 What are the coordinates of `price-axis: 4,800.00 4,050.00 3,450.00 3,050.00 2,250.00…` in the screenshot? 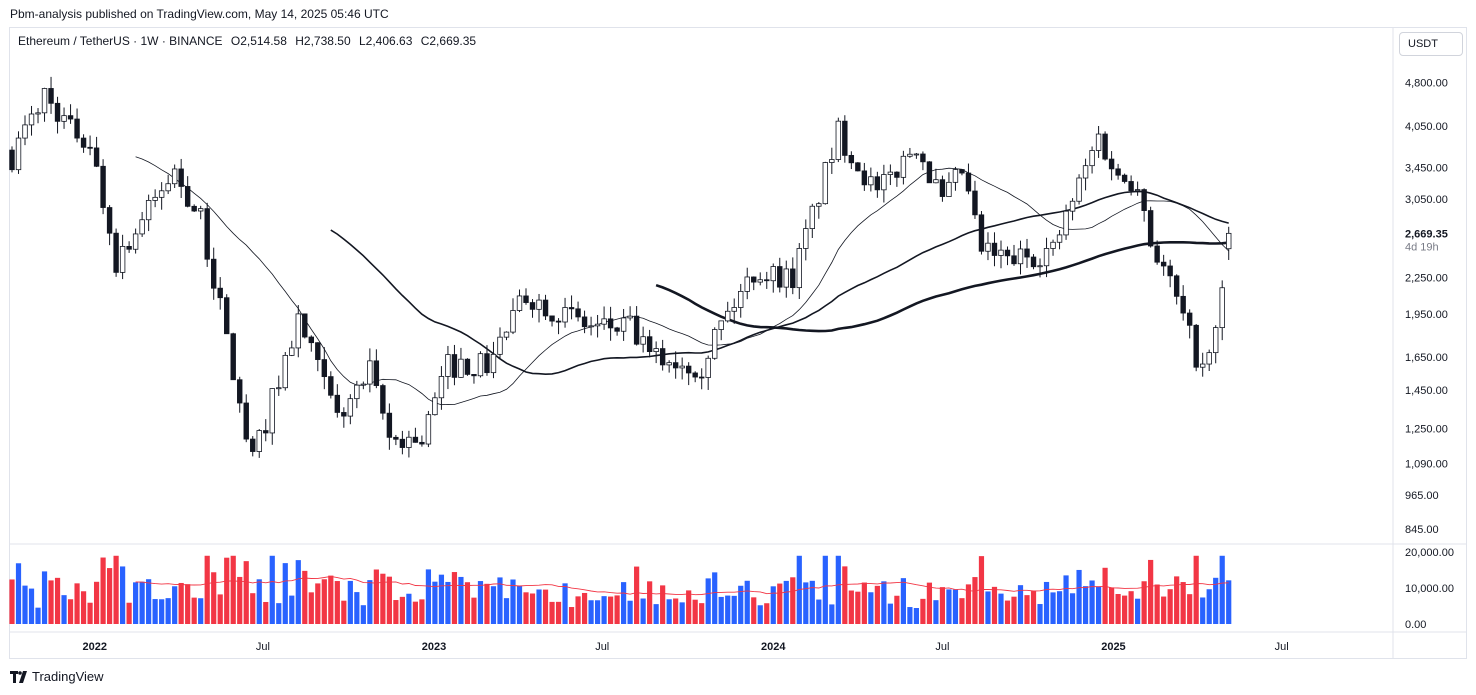 It's located at (1429, 354).